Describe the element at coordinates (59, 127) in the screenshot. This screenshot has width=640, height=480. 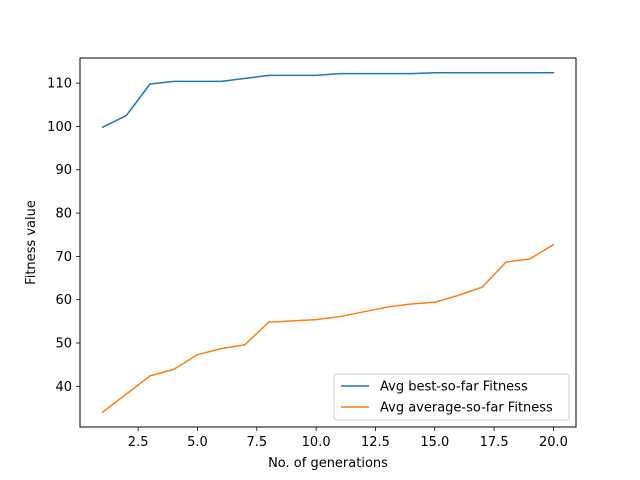
I see `y-tick-label: 100` at that location.